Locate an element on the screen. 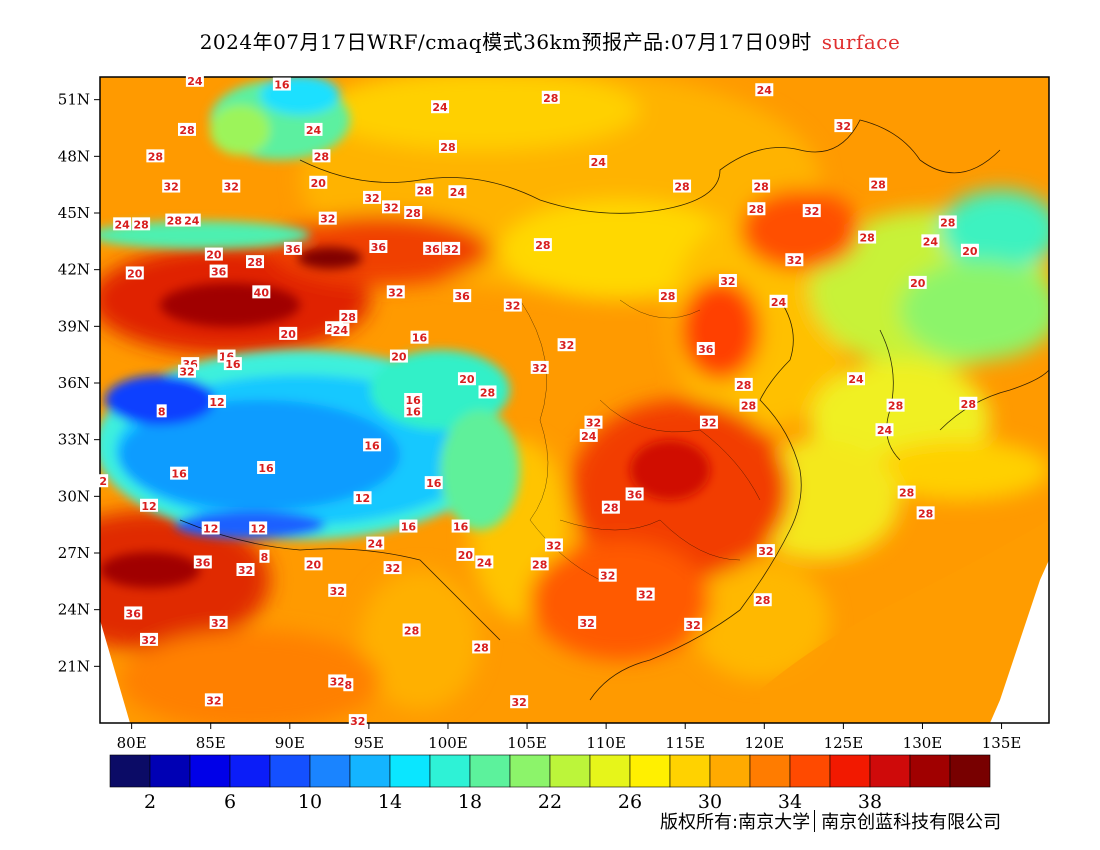  contour-label-text: 40 is located at coordinates (262, 292).